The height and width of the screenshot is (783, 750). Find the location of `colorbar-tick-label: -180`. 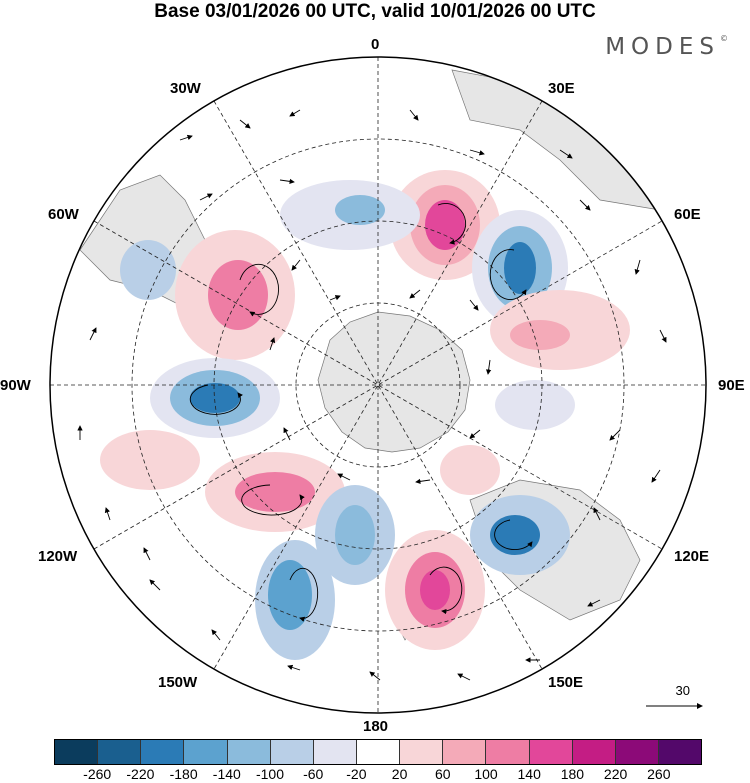

colorbar-tick-label: -180 is located at coordinates (183, 774).